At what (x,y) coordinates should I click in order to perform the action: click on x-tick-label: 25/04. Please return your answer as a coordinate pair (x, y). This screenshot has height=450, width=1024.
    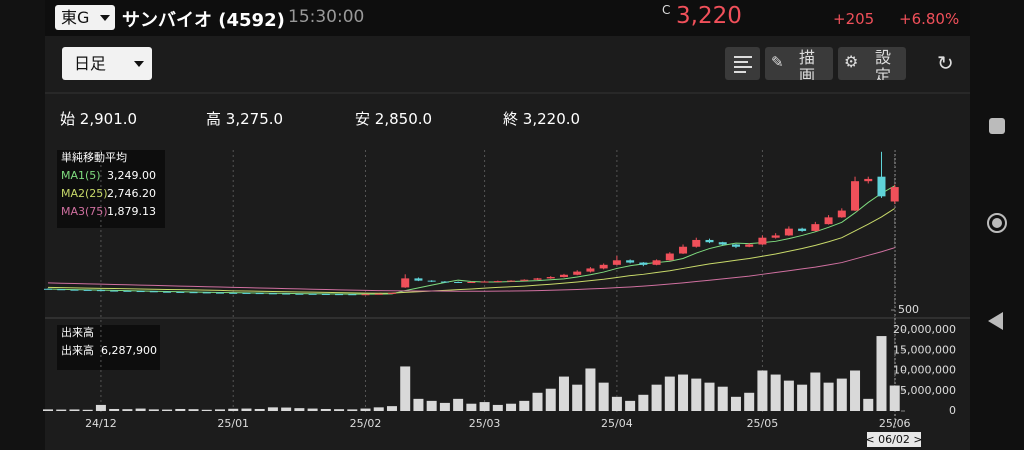
    Looking at the image, I should click on (617, 423).